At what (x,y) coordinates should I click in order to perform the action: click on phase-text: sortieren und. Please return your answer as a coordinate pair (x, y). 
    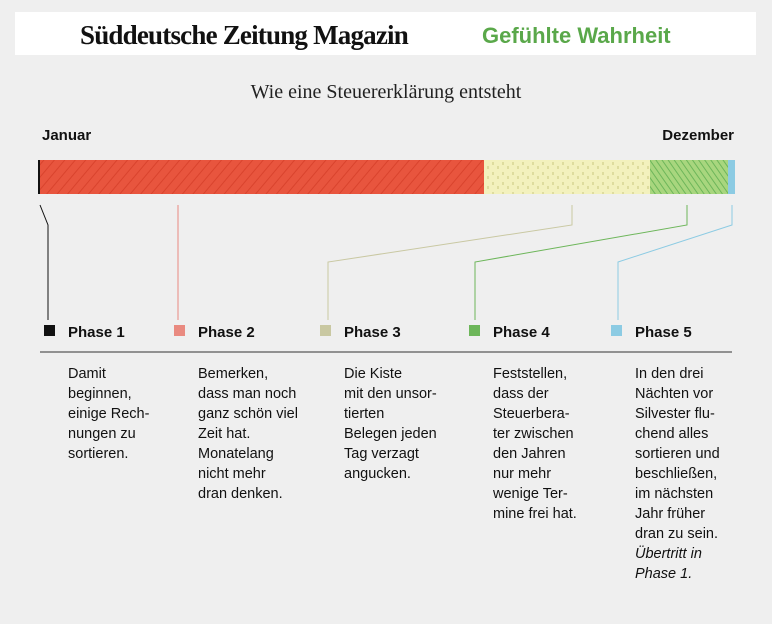
    Looking at the image, I should click on (677, 454).